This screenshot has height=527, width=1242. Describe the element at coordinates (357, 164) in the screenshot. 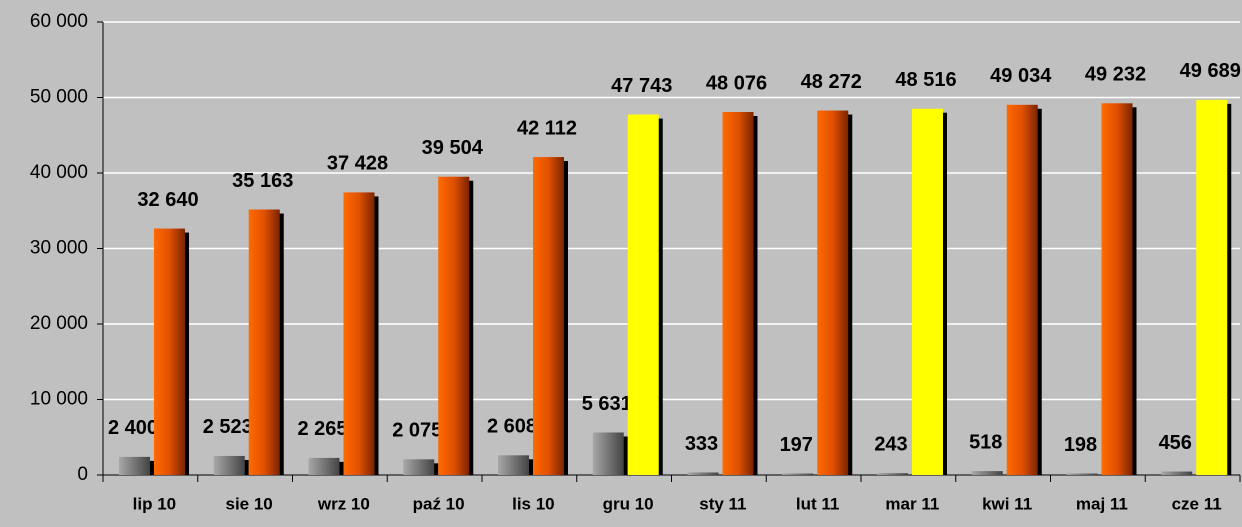

I see `data-label: 37 428` at that location.